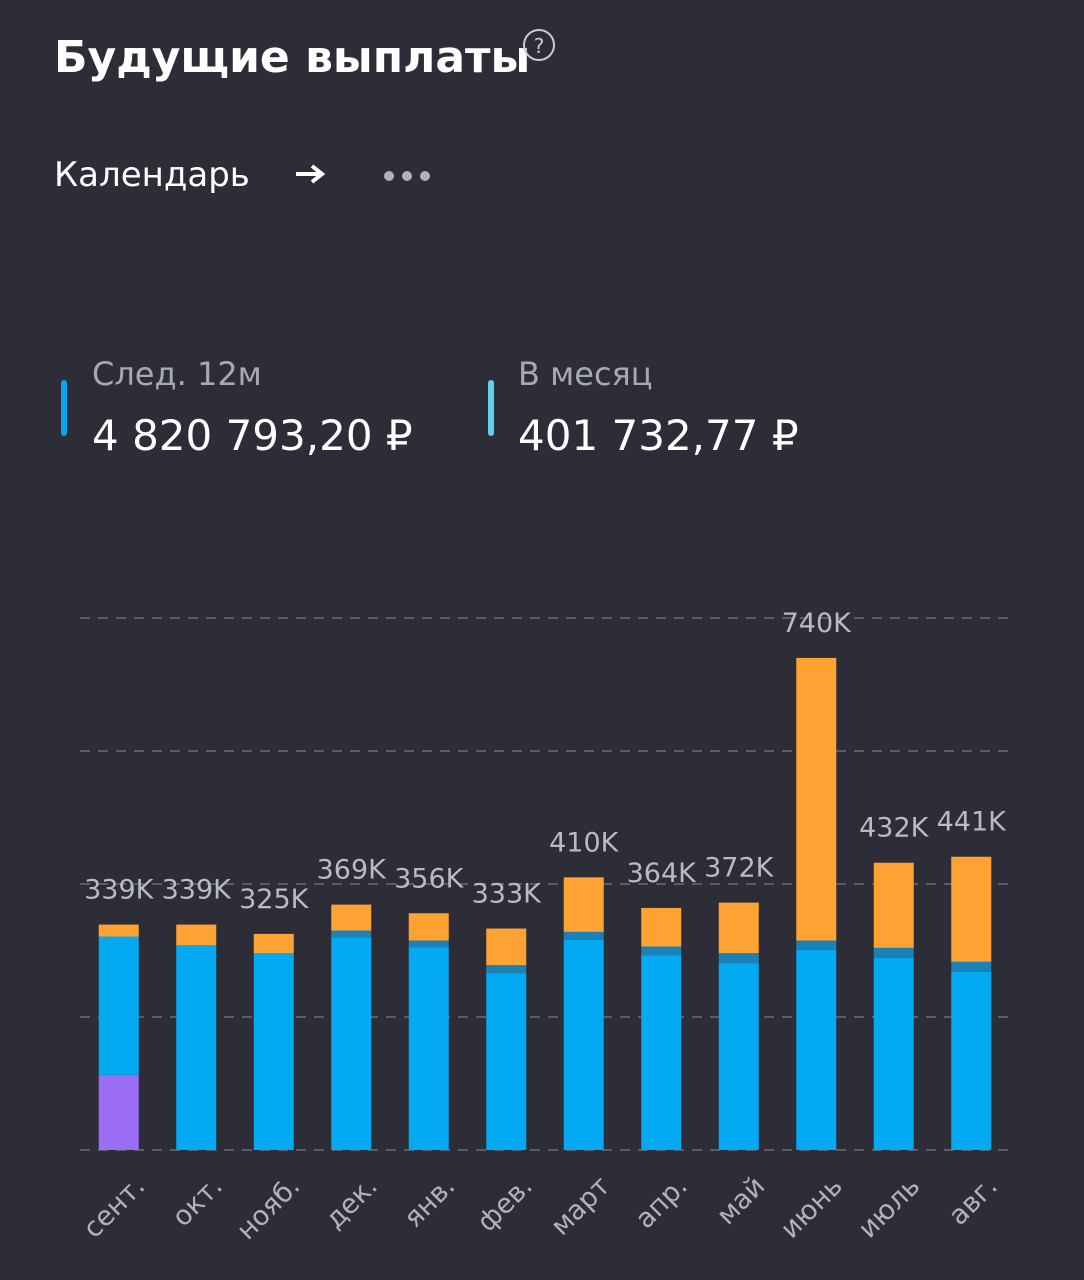 The image size is (1084, 1280). I want to click on help-icon: ?, so click(539, 46).